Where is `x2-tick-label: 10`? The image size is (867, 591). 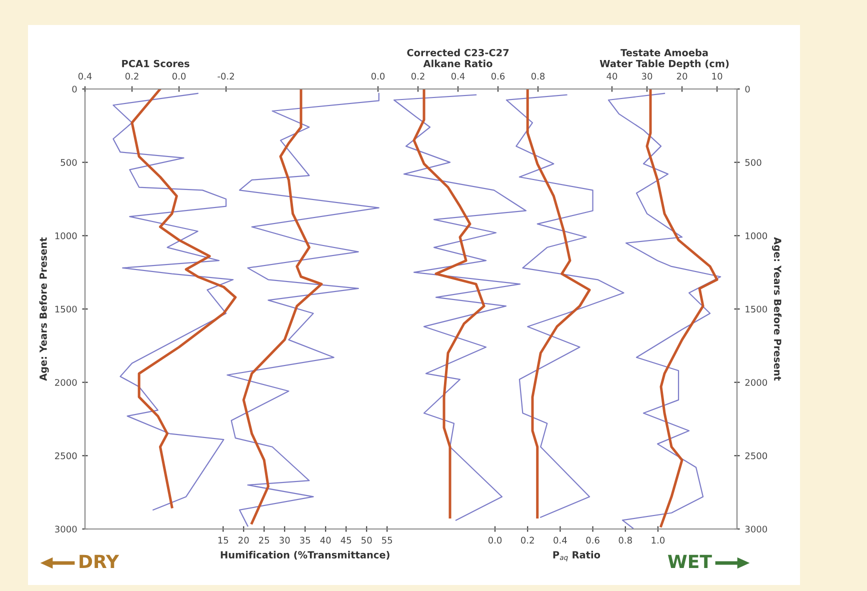 x2-tick-label: 10 is located at coordinates (717, 76).